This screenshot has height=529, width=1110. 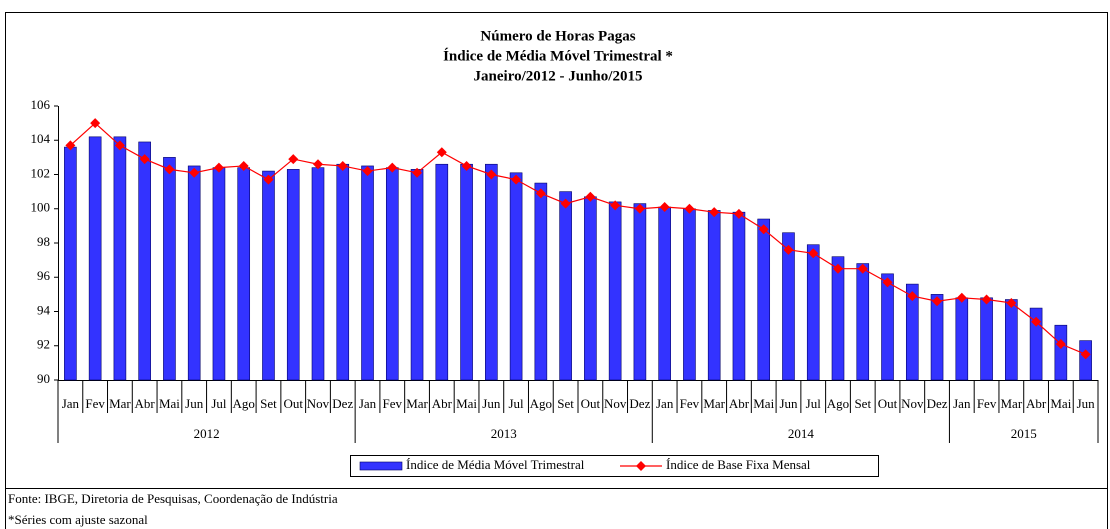 What do you see at coordinates (558, 55) in the screenshot?
I see `chart-title: Índice de Média Móvel Trimestral *` at bounding box center [558, 55].